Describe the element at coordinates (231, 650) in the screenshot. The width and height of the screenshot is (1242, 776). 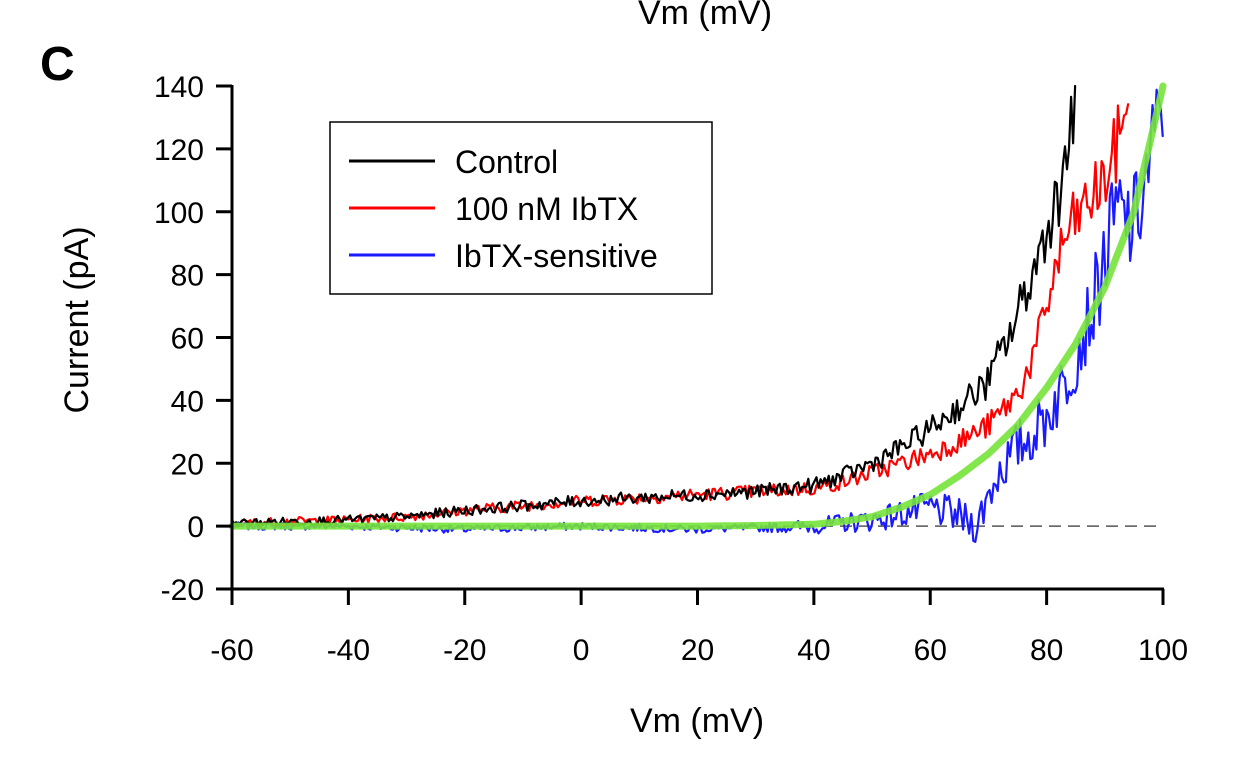
I see `x-tick-label: -60` at that location.